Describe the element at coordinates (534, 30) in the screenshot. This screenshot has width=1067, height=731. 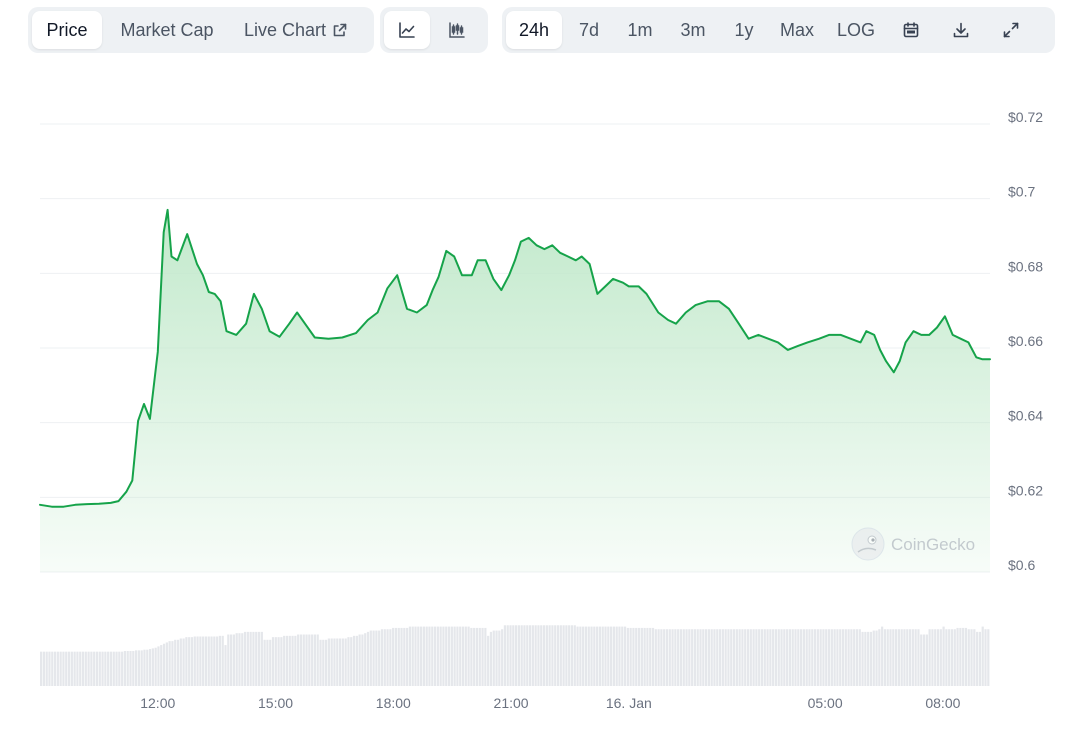
I see `range-24h-button: 24h` at that location.